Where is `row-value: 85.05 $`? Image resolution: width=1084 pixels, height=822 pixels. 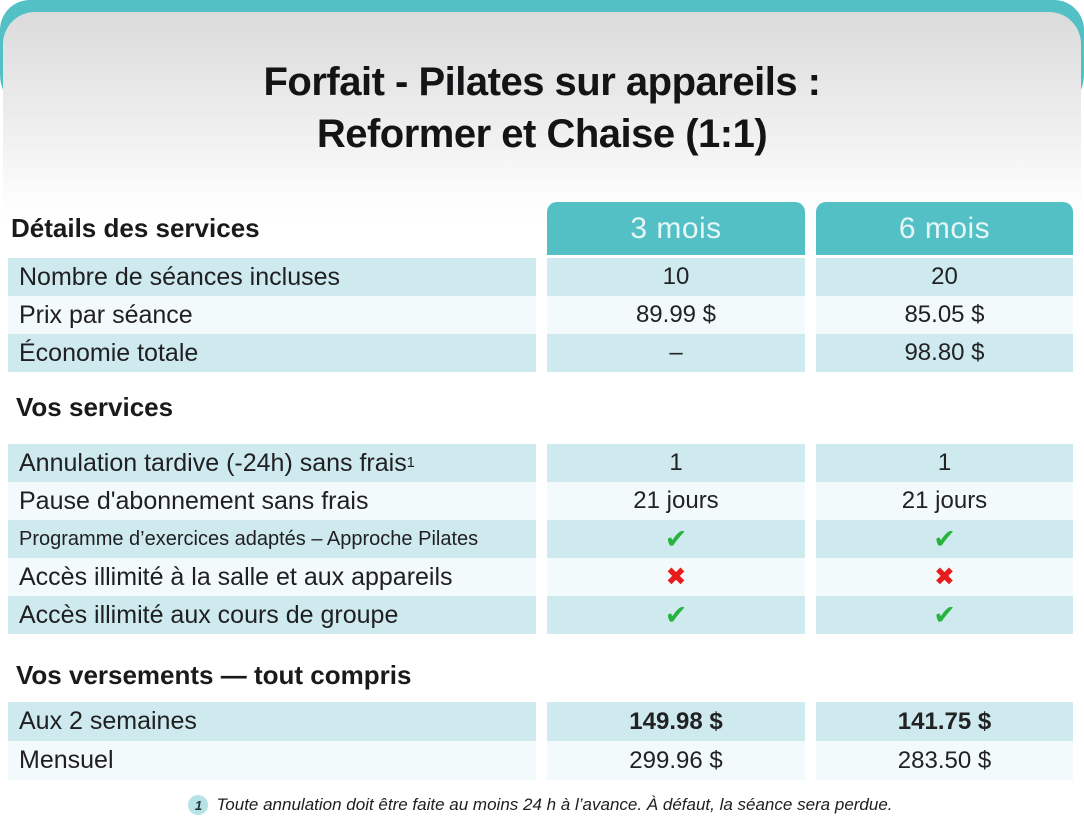 row-value: 85.05 $ is located at coordinates (944, 315).